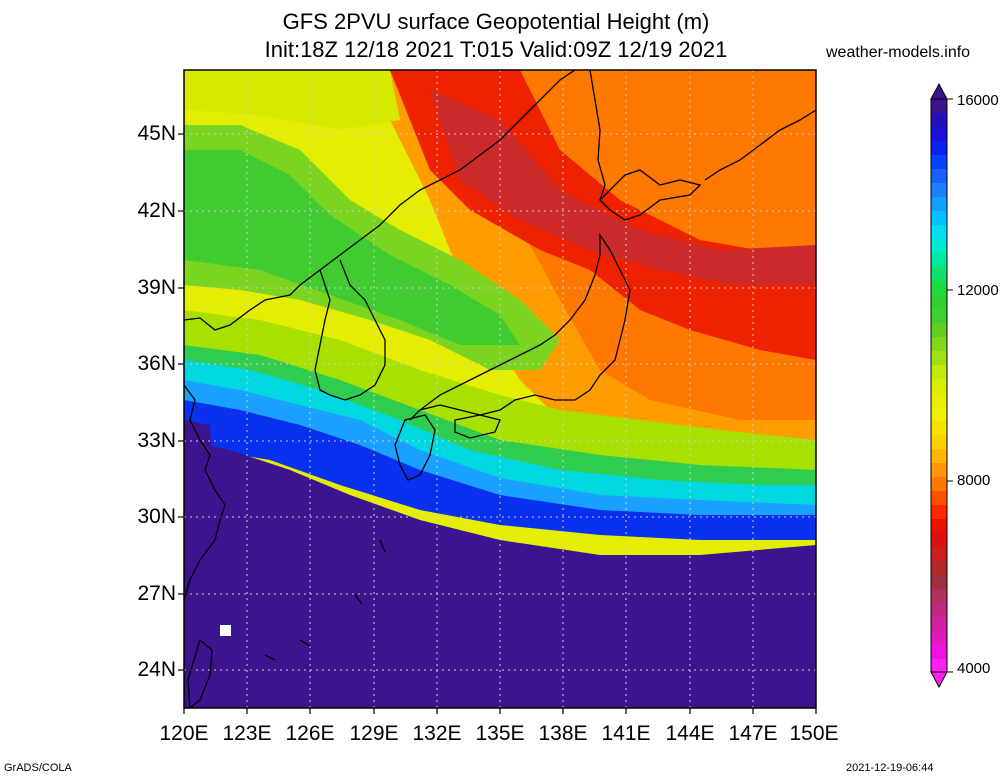 The height and width of the screenshot is (779, 1000). What do you see at coordinates (374, 733) in the screenshot?
I see `lon-label: 129E` at bounding box center [374, 733].